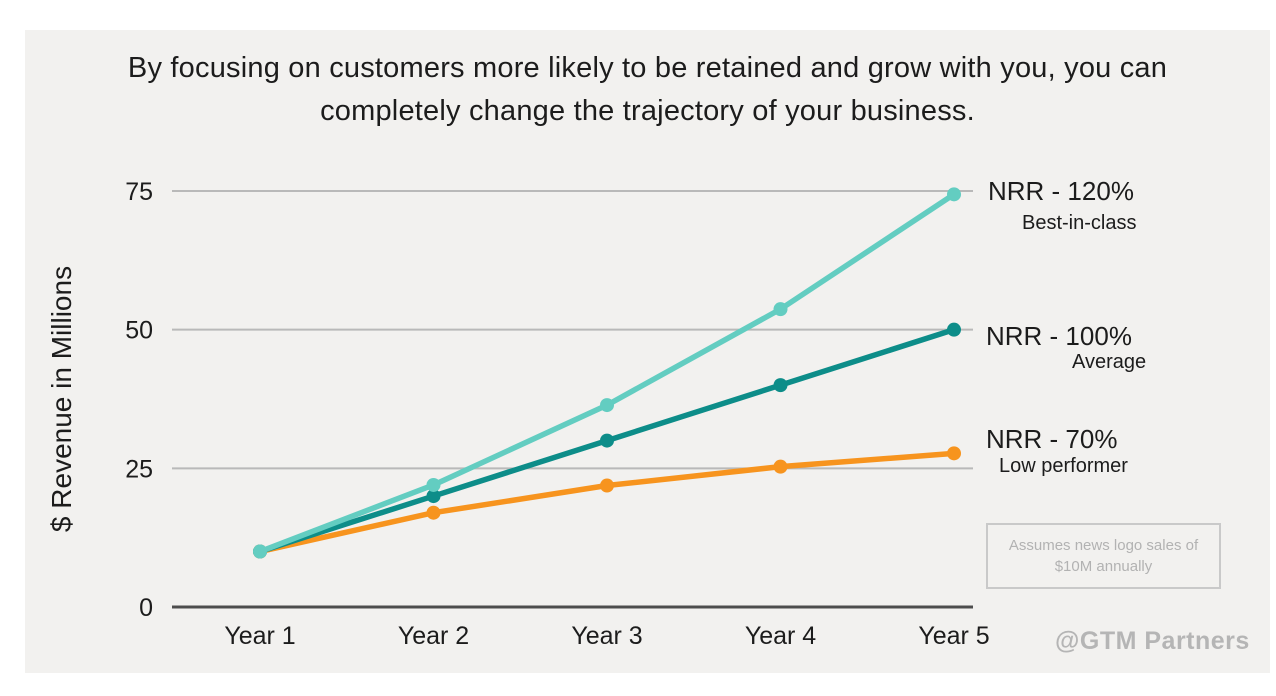  I want to click on legend-nrr-100-sublabel: Average, so click(1109, 362).